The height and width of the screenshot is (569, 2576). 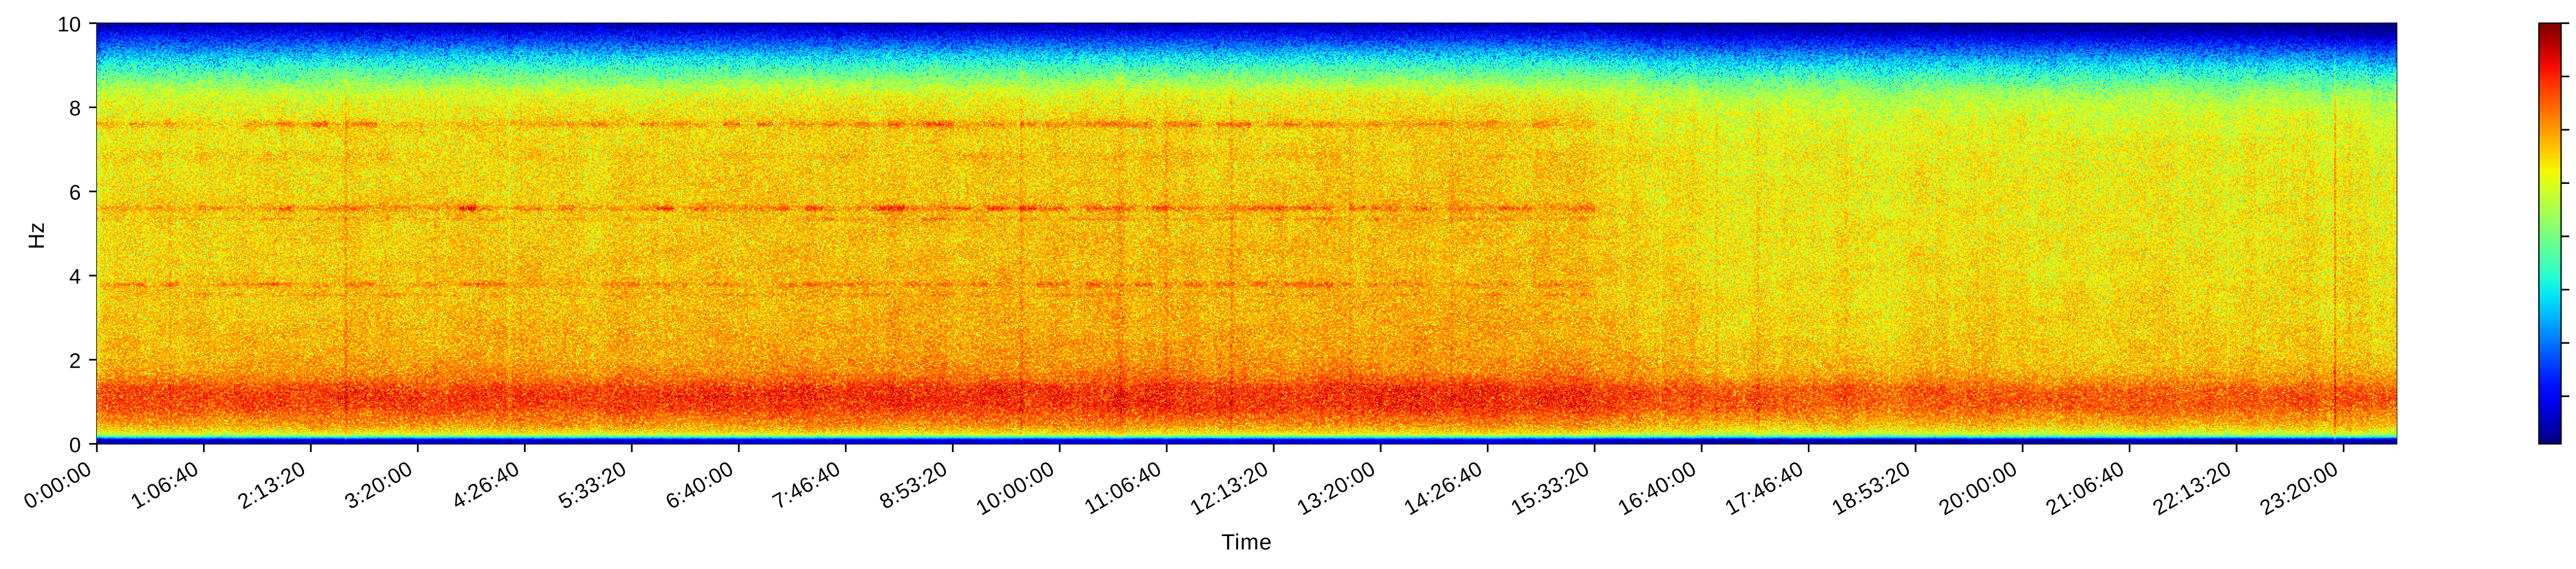 I want to click on svg-text: 23:20:00, so click(x=2299, y=488).